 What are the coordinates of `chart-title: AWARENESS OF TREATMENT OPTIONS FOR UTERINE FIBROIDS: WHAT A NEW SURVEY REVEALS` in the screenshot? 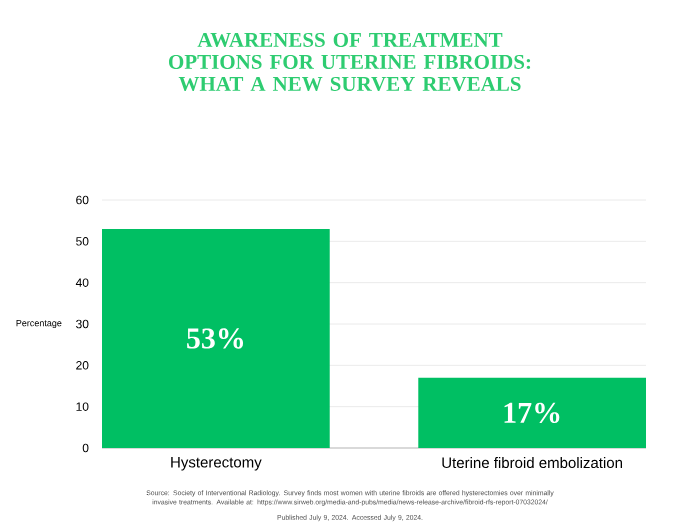 It's located at (350, 62).